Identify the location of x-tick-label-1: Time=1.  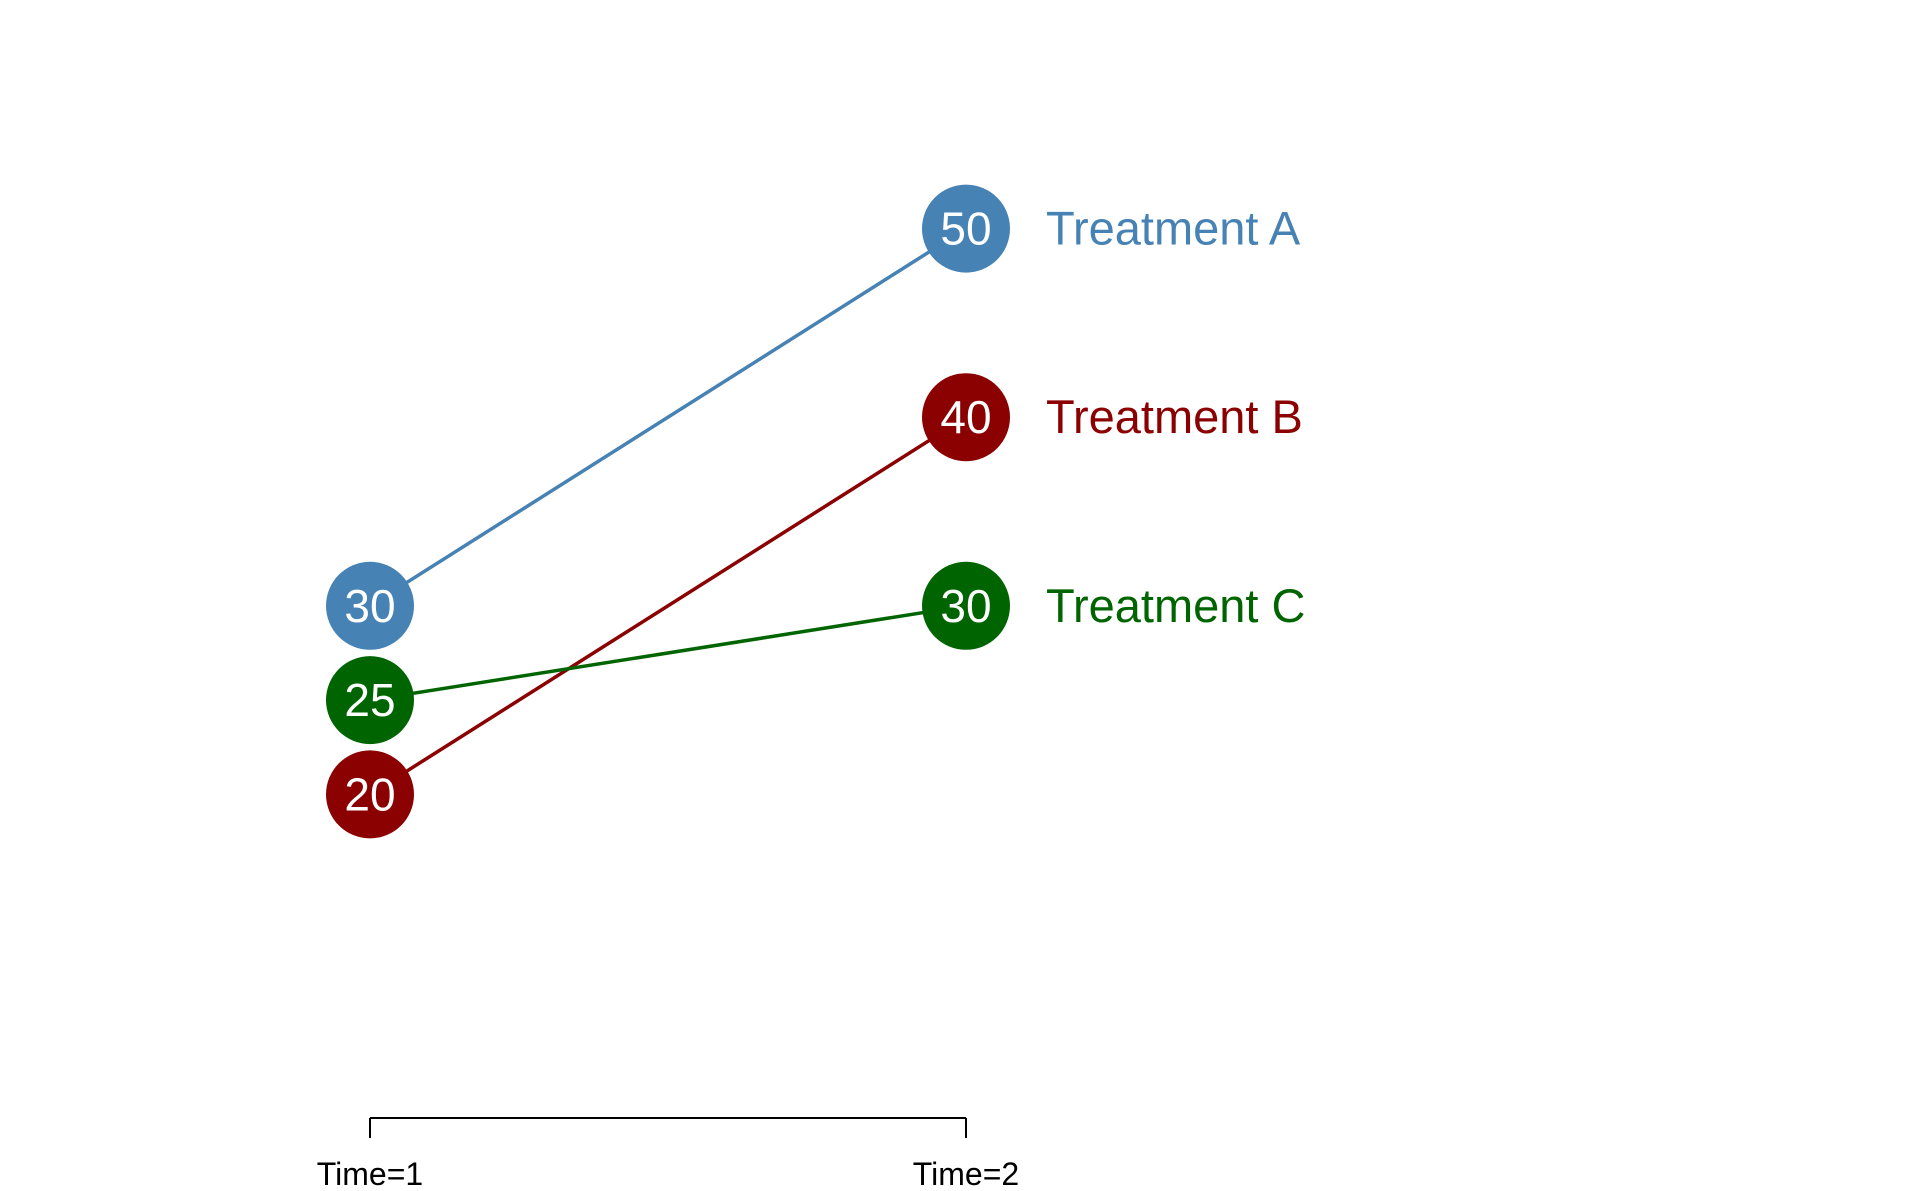
(370, 1171).